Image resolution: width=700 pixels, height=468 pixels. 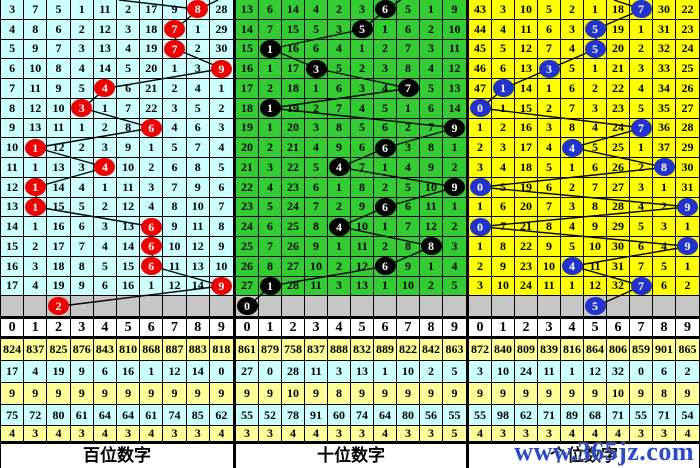 What do you see at coordinates (549, 416) in the screenshot?
I see `stats-cell: 71` at bounding box center [549, 416].